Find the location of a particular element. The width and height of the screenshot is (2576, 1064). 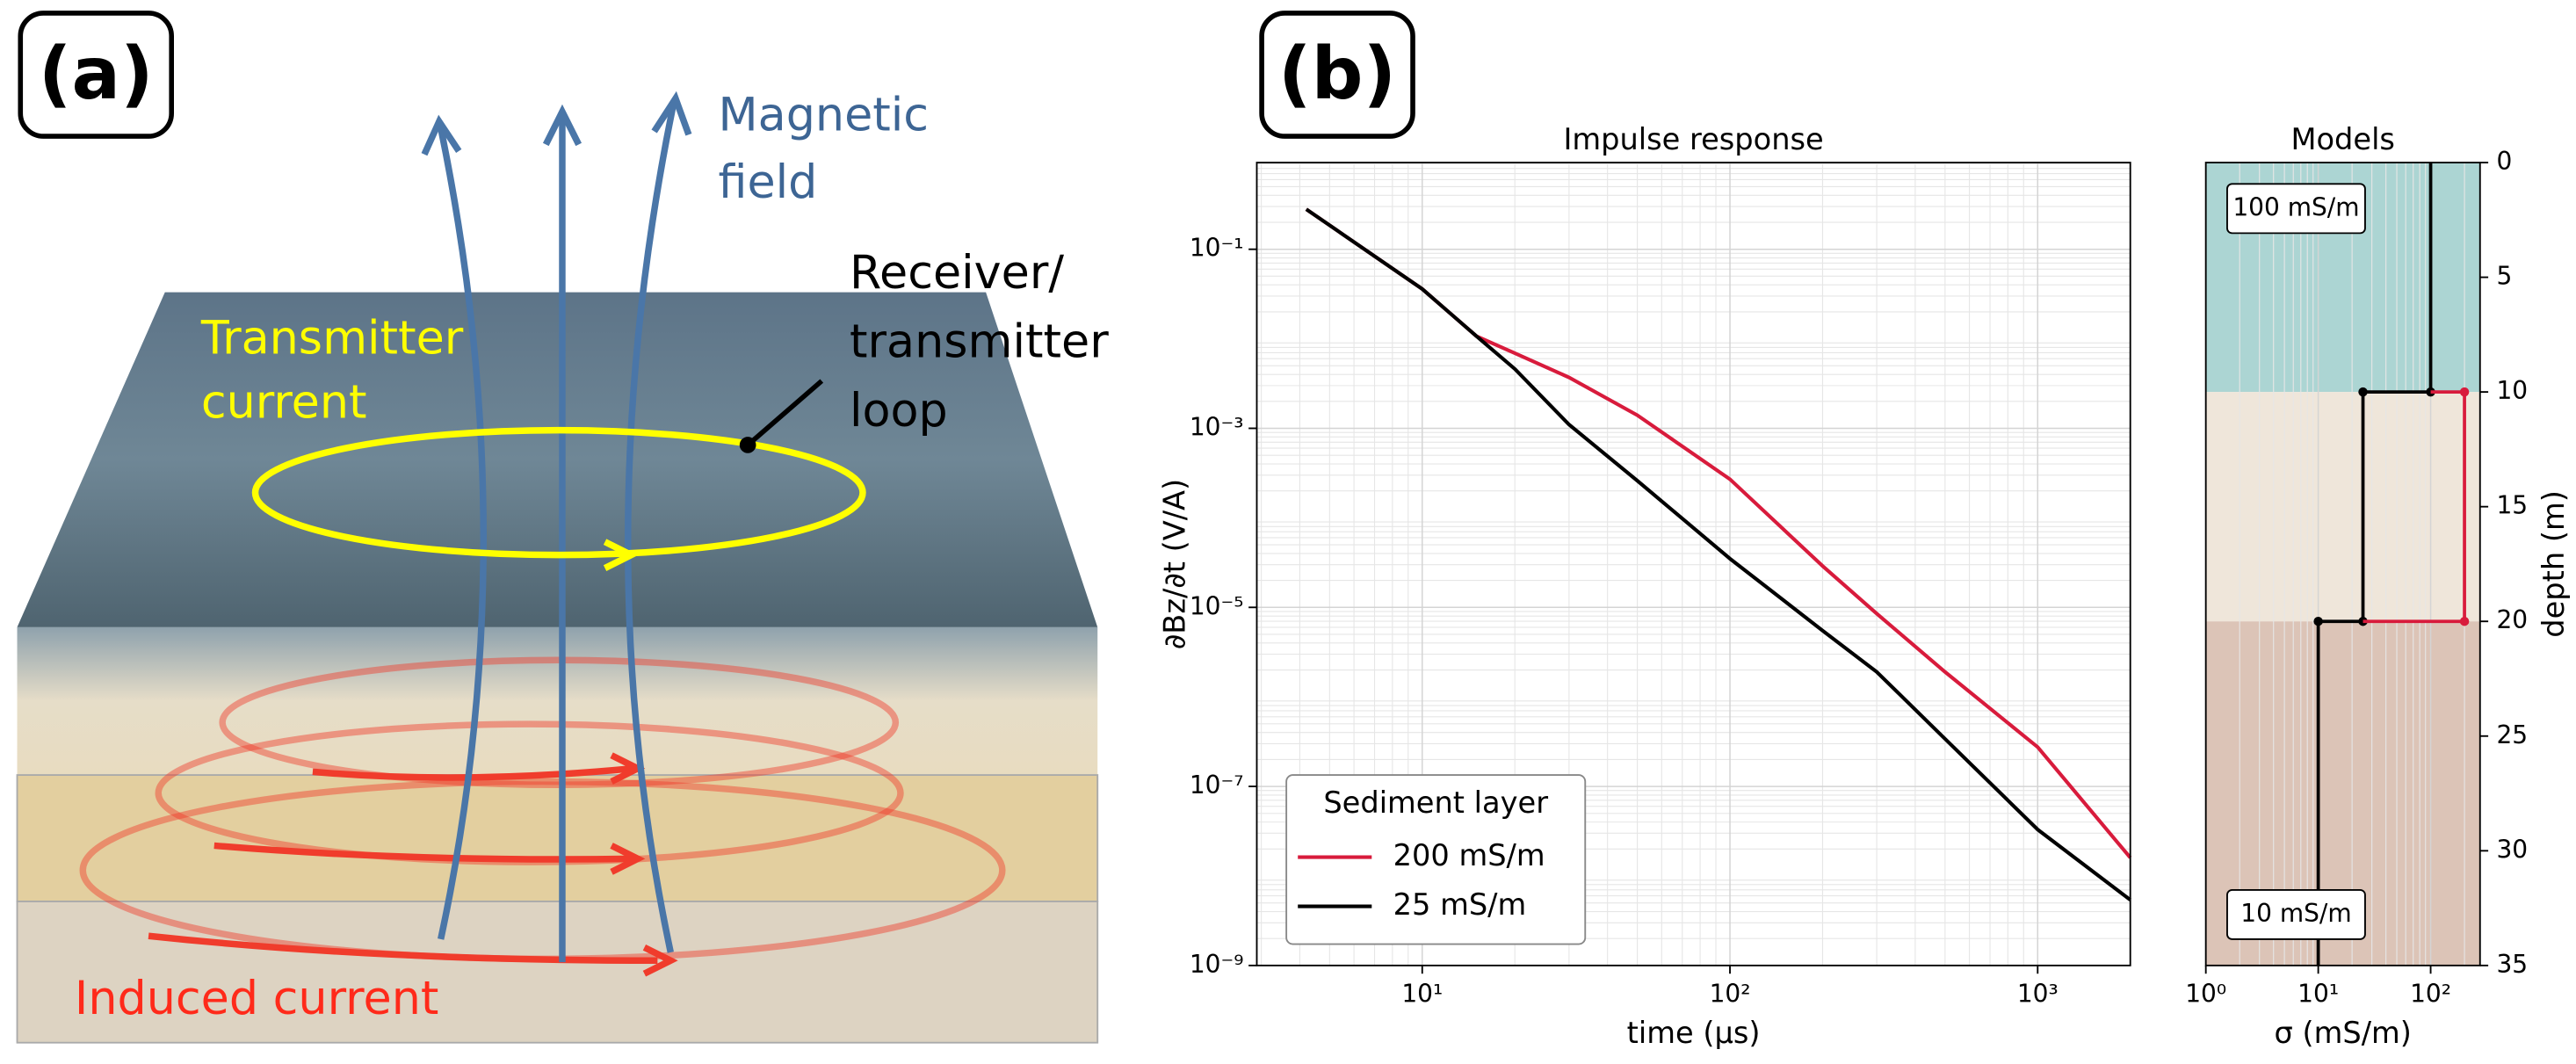

legend-title: Sediment layer is located at coordinates (1435, 802).